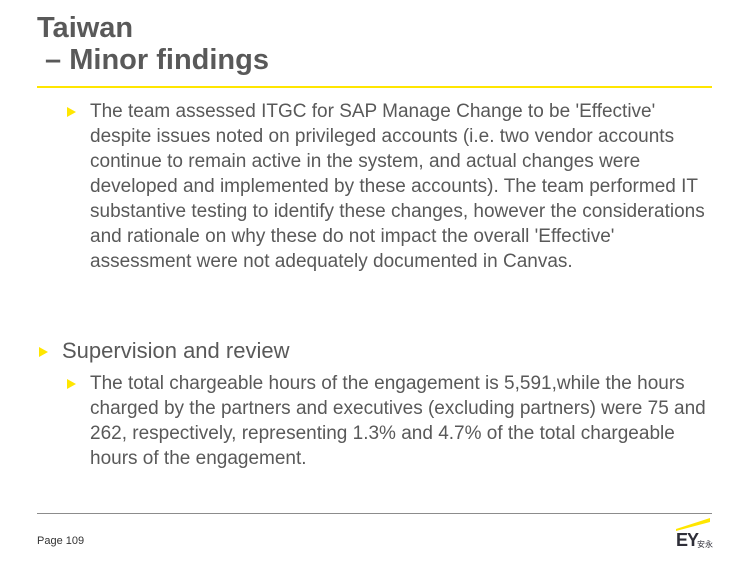 The height and width of the screenshot is (563, 750). Describe the element at coordinates (377, 44) in the screenshot. I see `slide-title: Taiwan – Minor findings` at that location.